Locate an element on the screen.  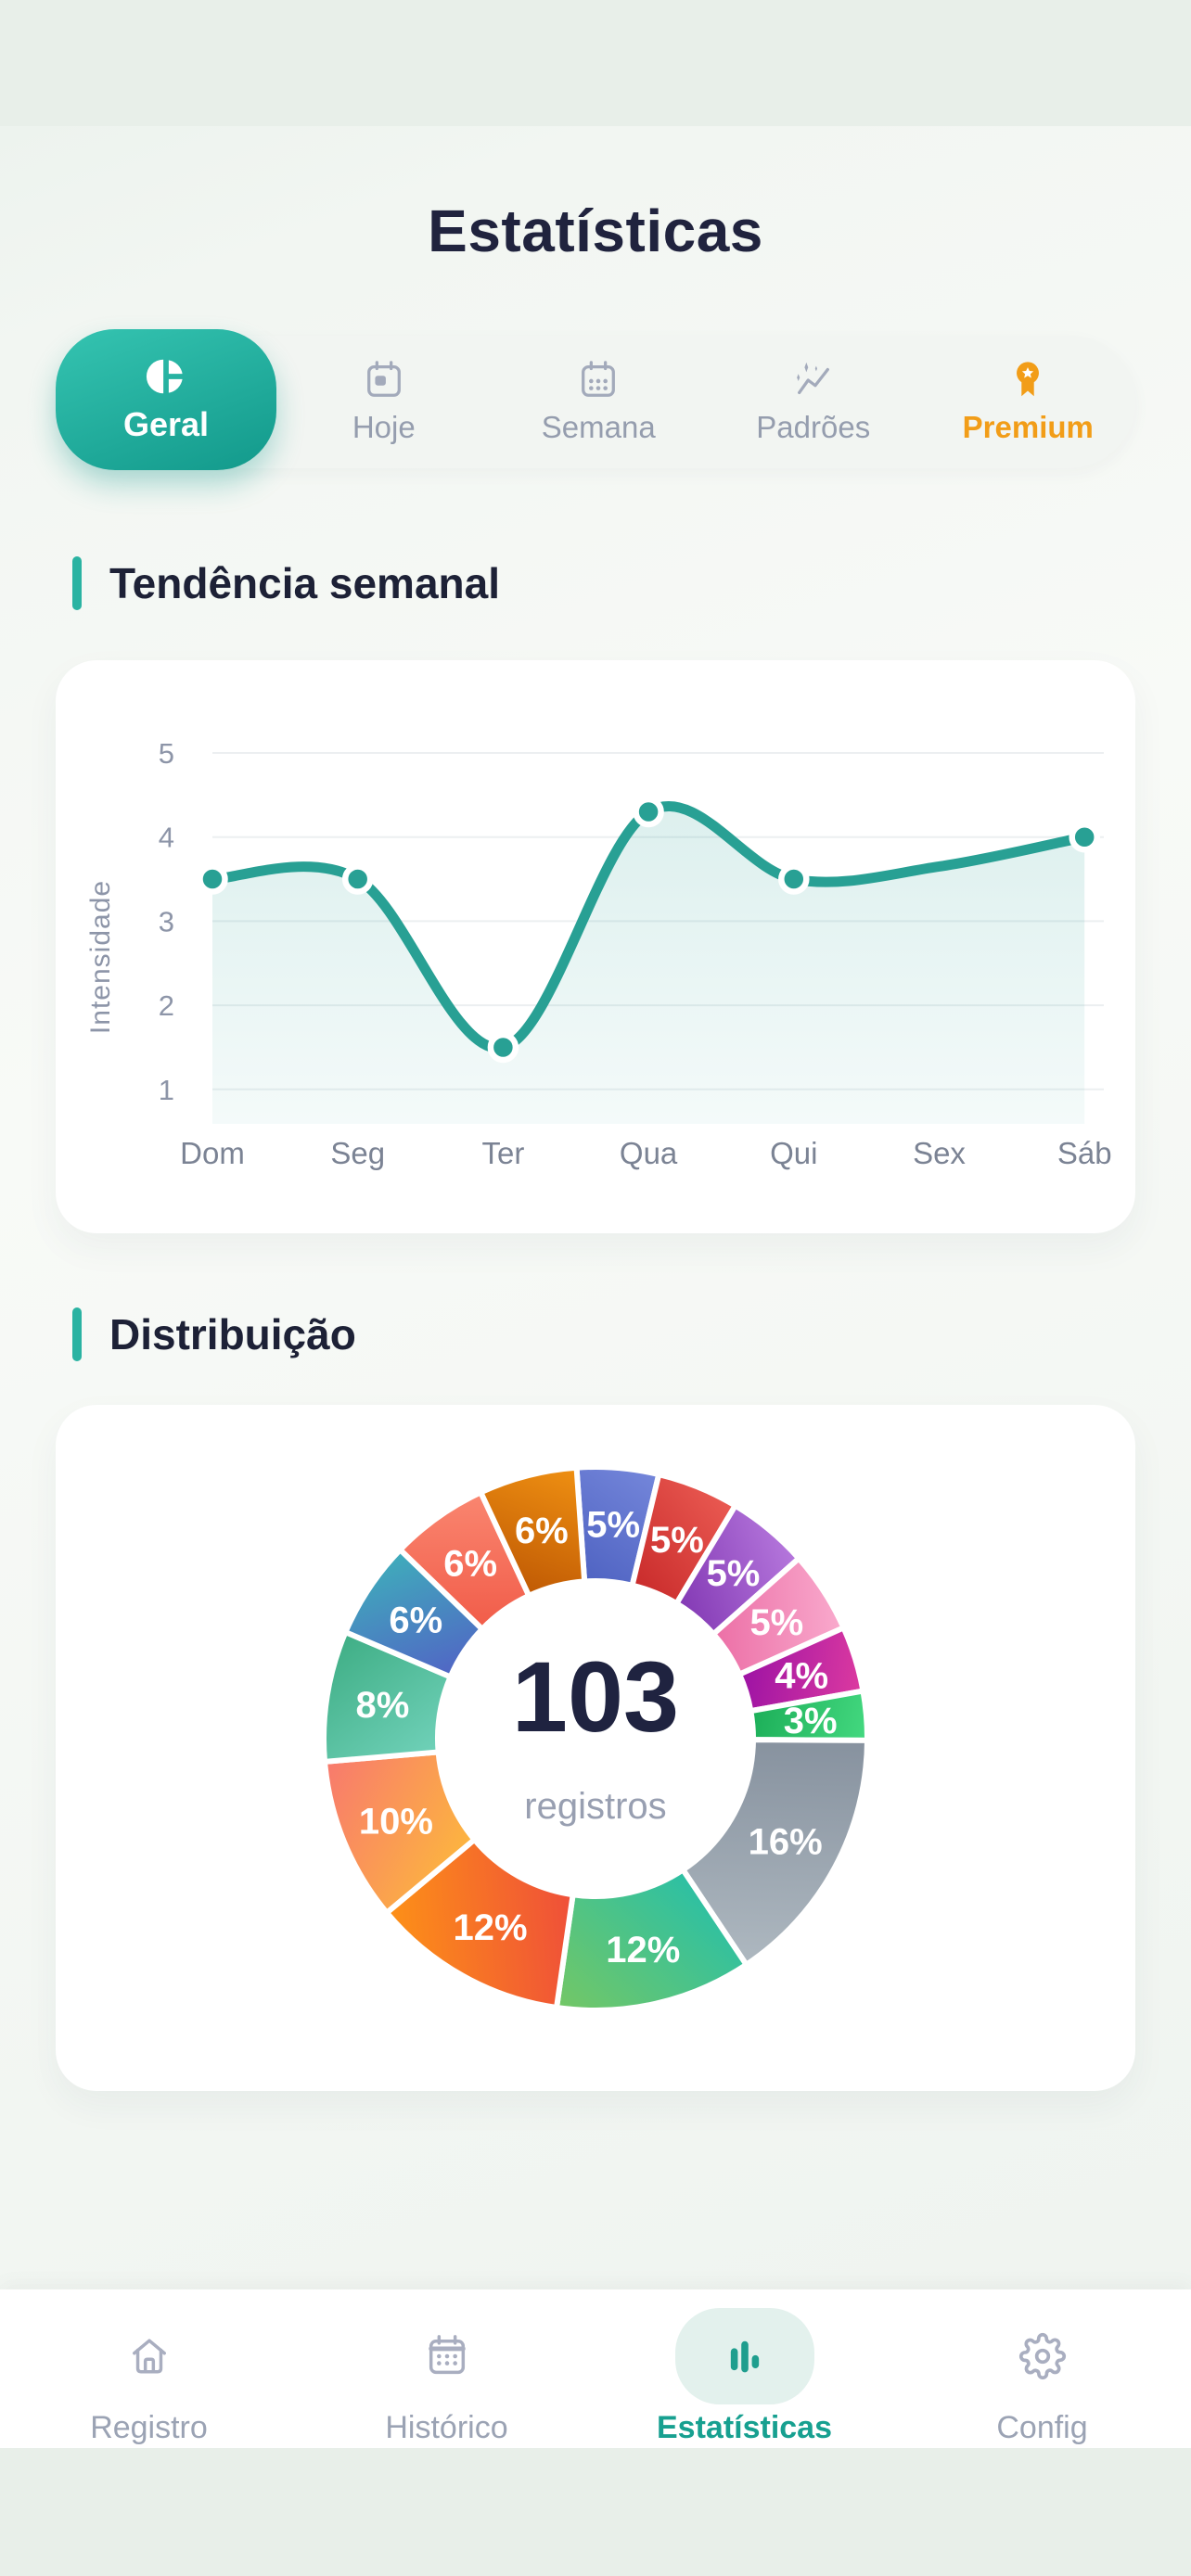
medal-icon is located at coordinates (1027, 380).